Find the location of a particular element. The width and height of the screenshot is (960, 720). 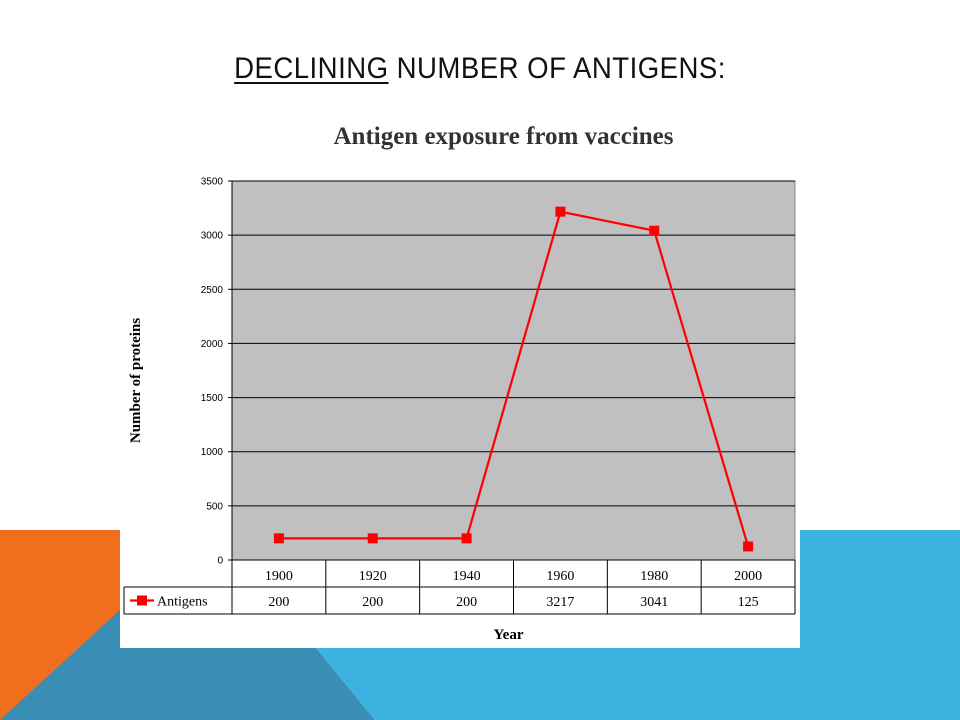

x-tick-label: 2000 is located at coordinates (748, 576).